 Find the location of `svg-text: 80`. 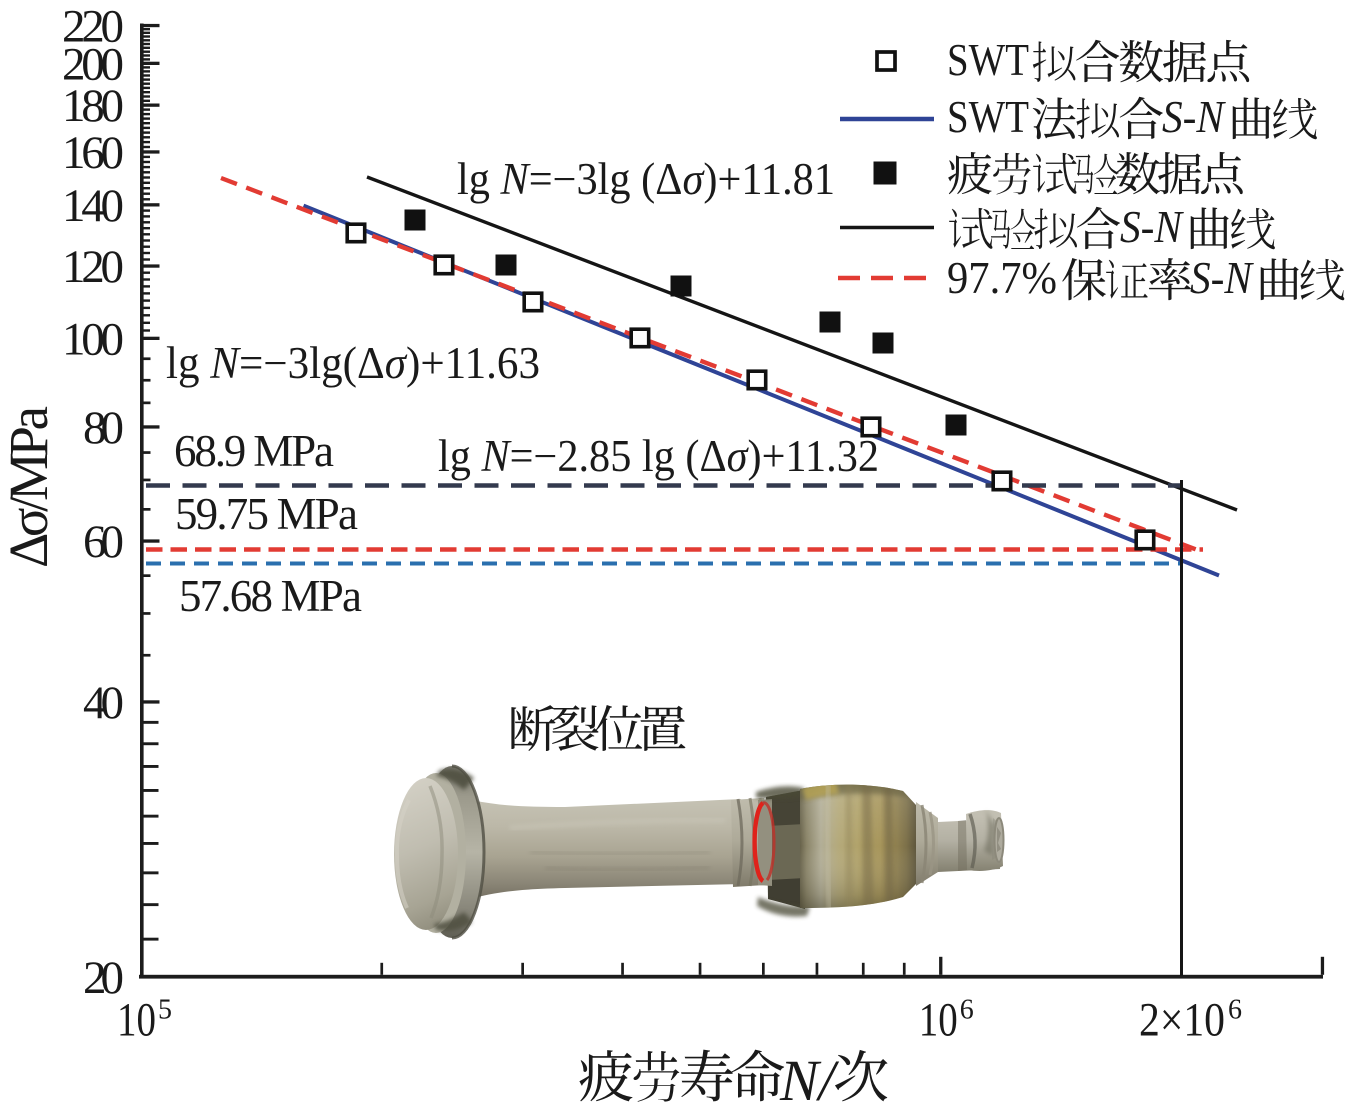

svg-text: 80 is located at coordinates (103, 428).